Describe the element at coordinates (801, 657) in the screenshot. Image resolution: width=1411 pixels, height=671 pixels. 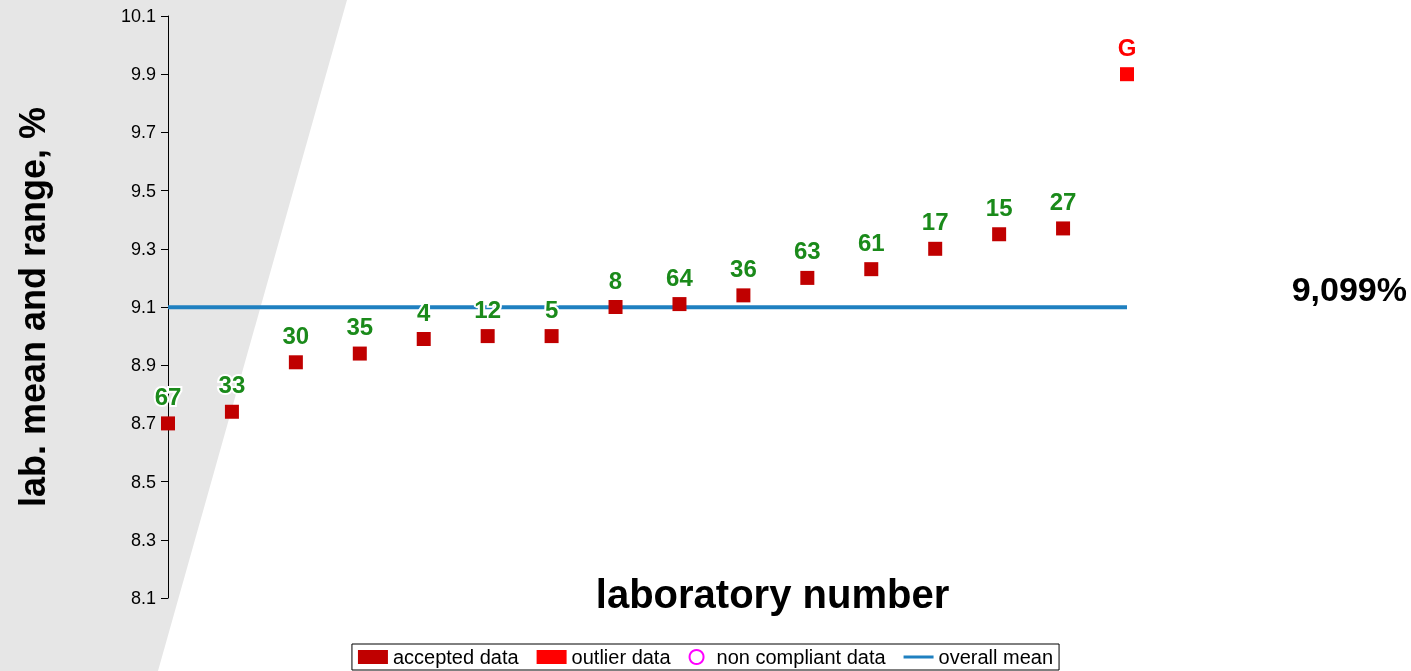
I see `legend-label: non compliant data` at that location.